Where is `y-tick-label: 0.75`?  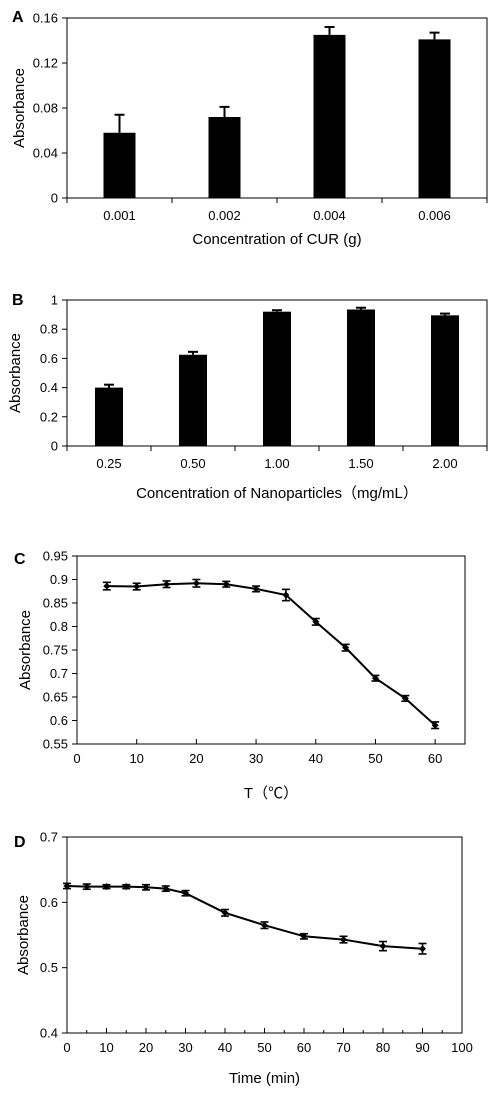
y-tick-label: 0.75 is located at coordinates (55, 650).